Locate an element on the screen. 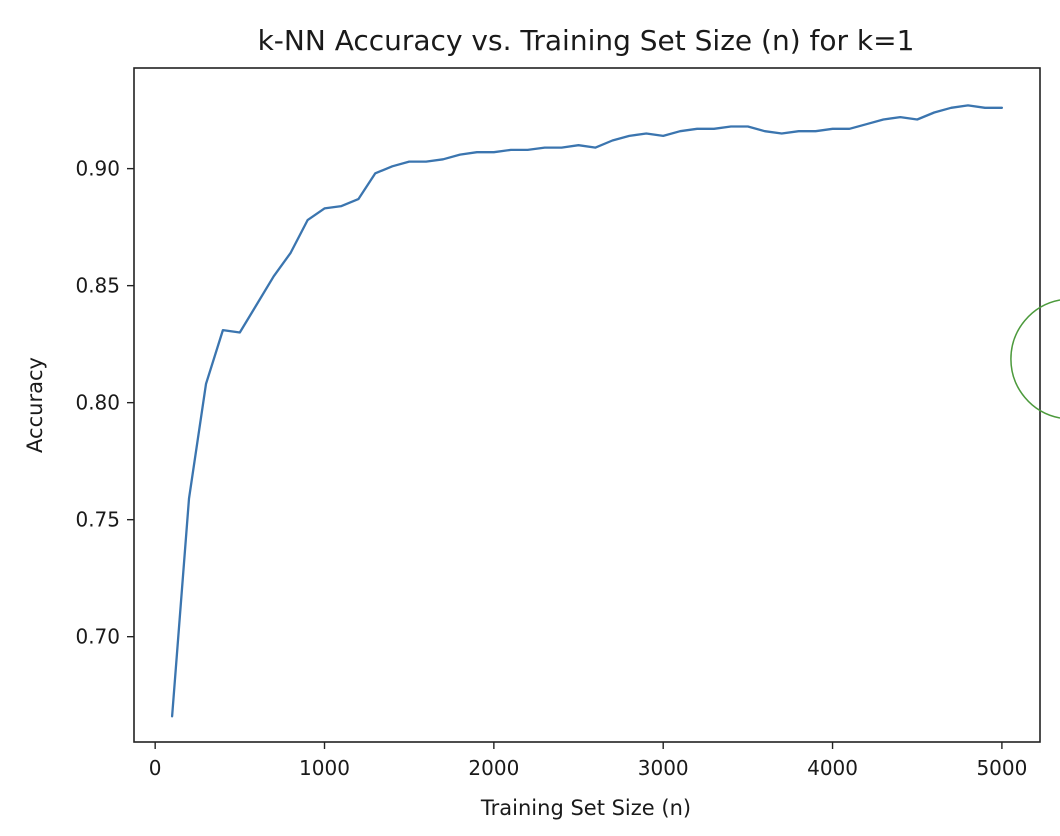  x-axis-ticks: 0 1000 2000 3000 4000 5000 is located at coordinates (588, 761).